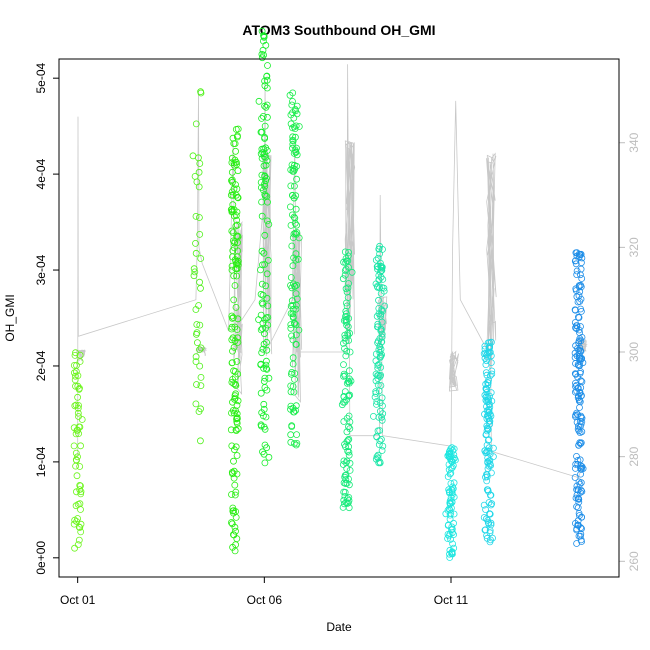 The width and height of the screenshot is (650, 650). What do you see at coordinates (629, 351) in the screenshot?
I see `right-axis: 260 280 300 320 340` at bounding box center [629, 351].